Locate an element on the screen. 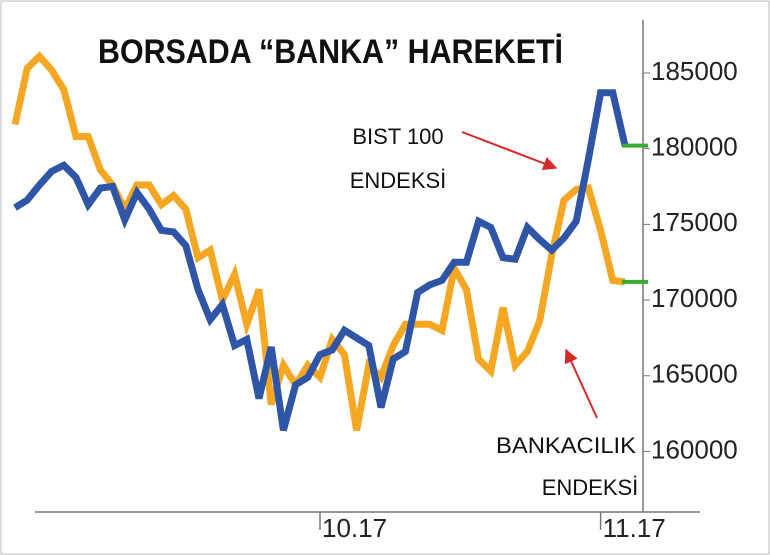  y-tick-label: 175000 is located at coordinates (694, 222).